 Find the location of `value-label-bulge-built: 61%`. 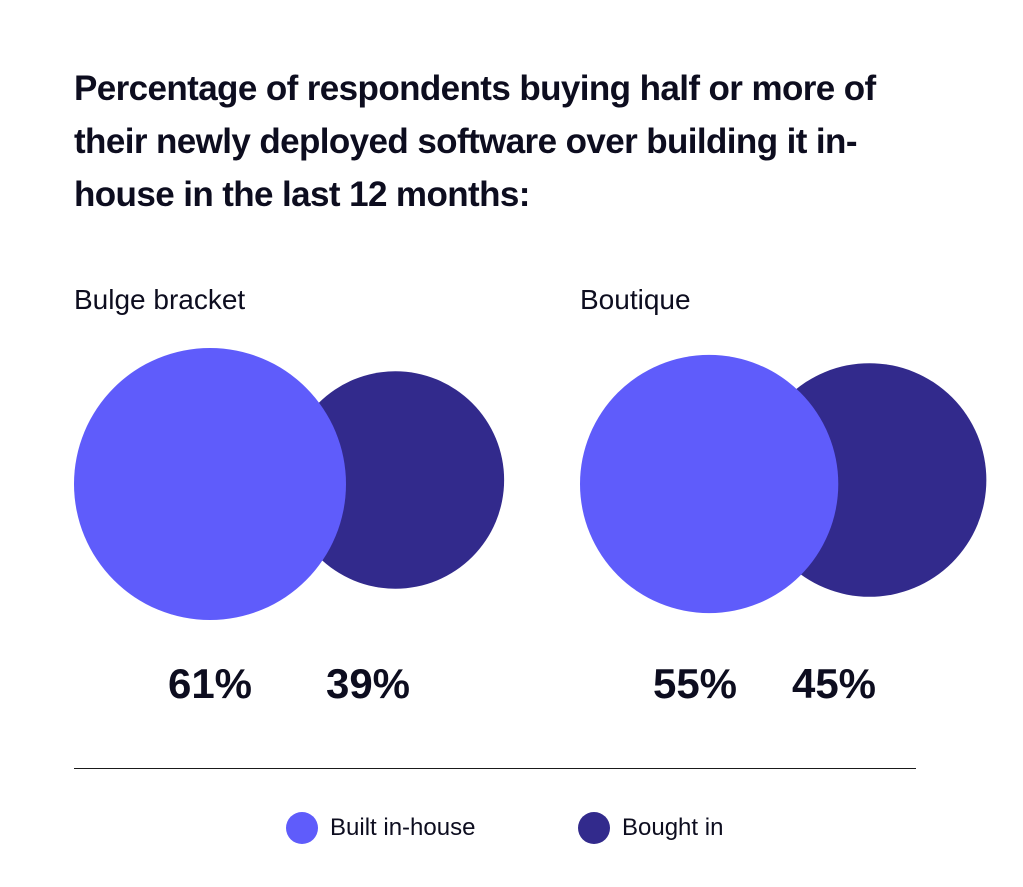

value-label-bulge-built: 61% is located at coordinates (210, 683).